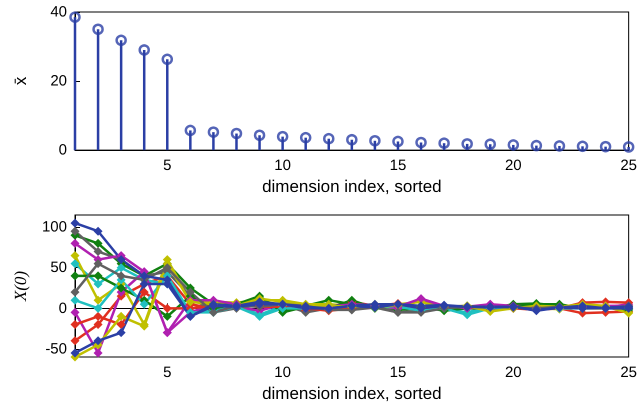 This screenshot has height=412, width=640. Describe the element at coordinates (56, 349) in the screenshot. I see `y-tick-label: -50` at that location.